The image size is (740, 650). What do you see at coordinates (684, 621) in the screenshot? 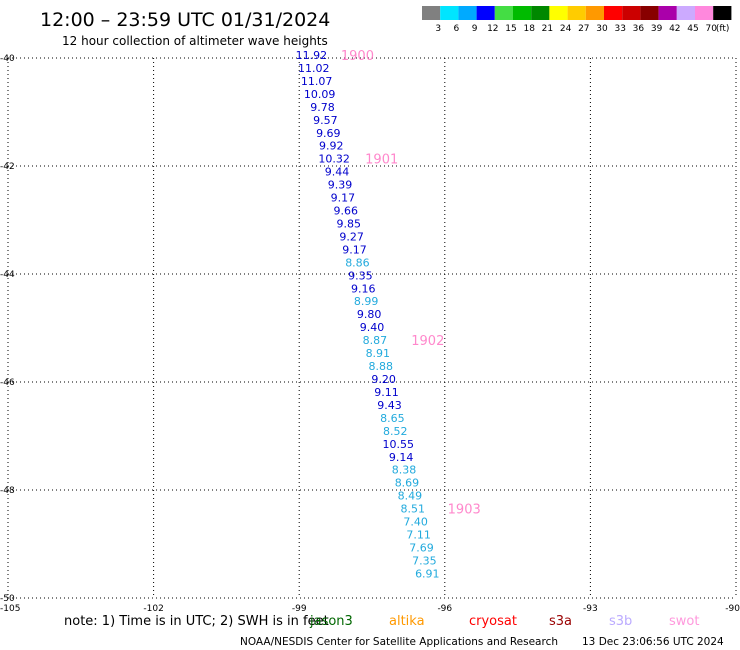
I see `satellite-label: swot` at bounding box center [684, 621].